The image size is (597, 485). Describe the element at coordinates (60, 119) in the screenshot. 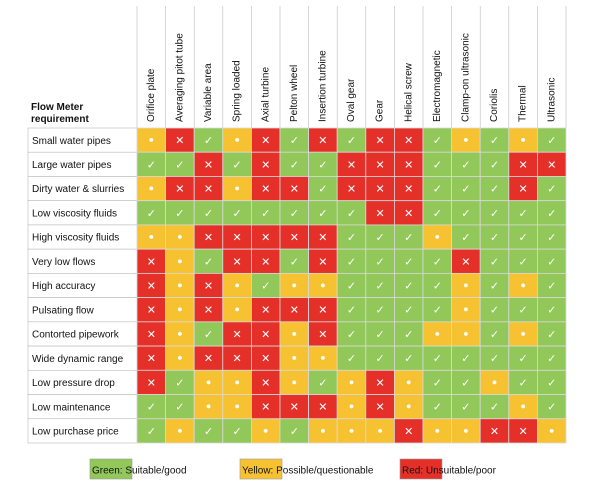

I see `corner-line: requirement` at that location.